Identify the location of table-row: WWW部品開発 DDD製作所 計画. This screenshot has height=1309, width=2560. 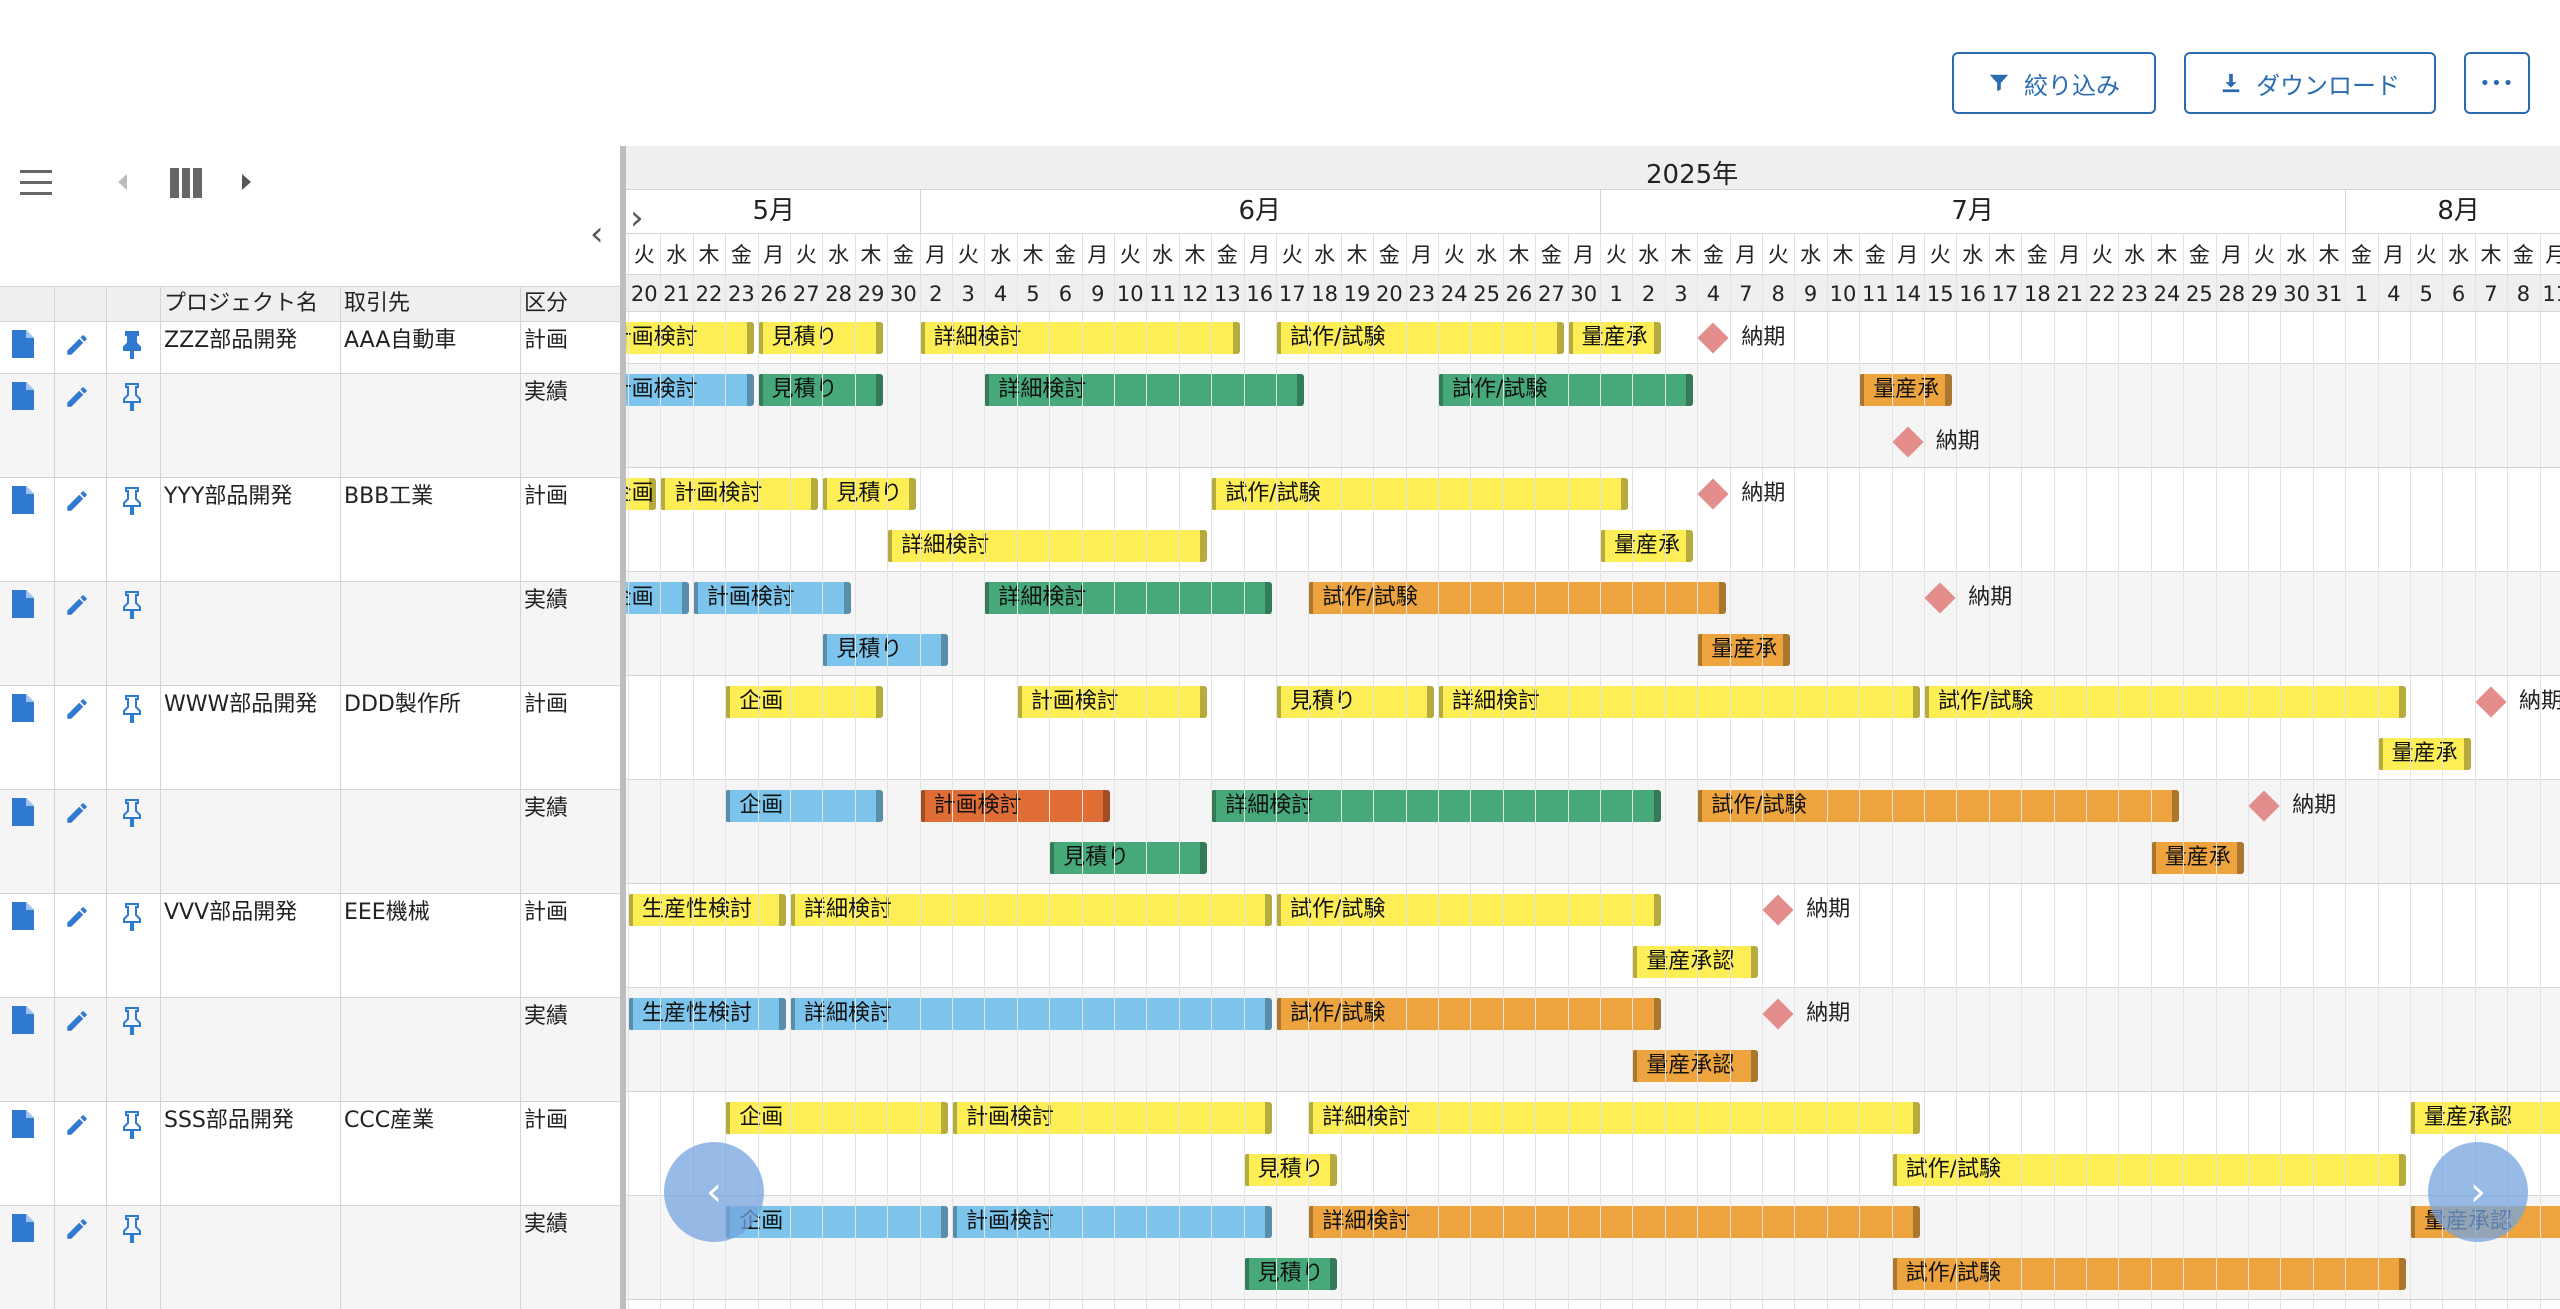
(310, 738).